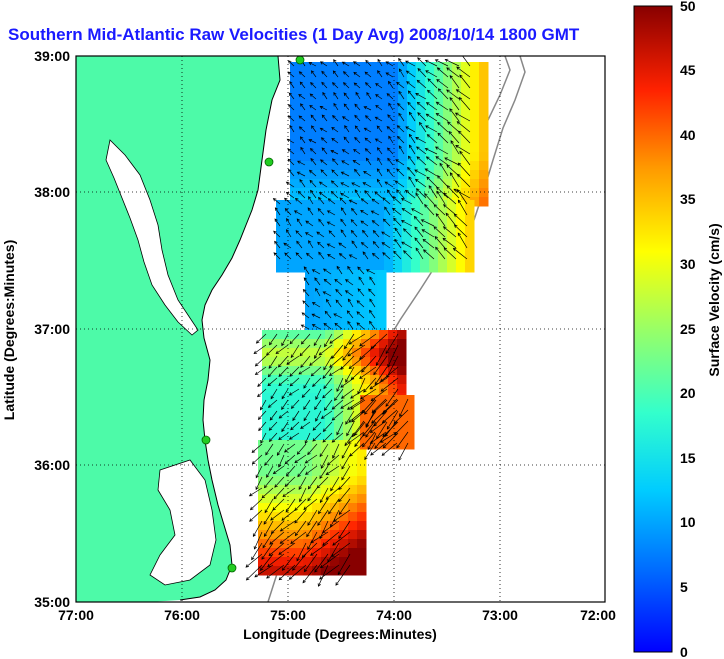 The width and height of the screenshot is (724, 659). What do you see at coordinates (152, 237) in the screenshot?
I see `chesapeake-bay` at bounding box center [152, 237].